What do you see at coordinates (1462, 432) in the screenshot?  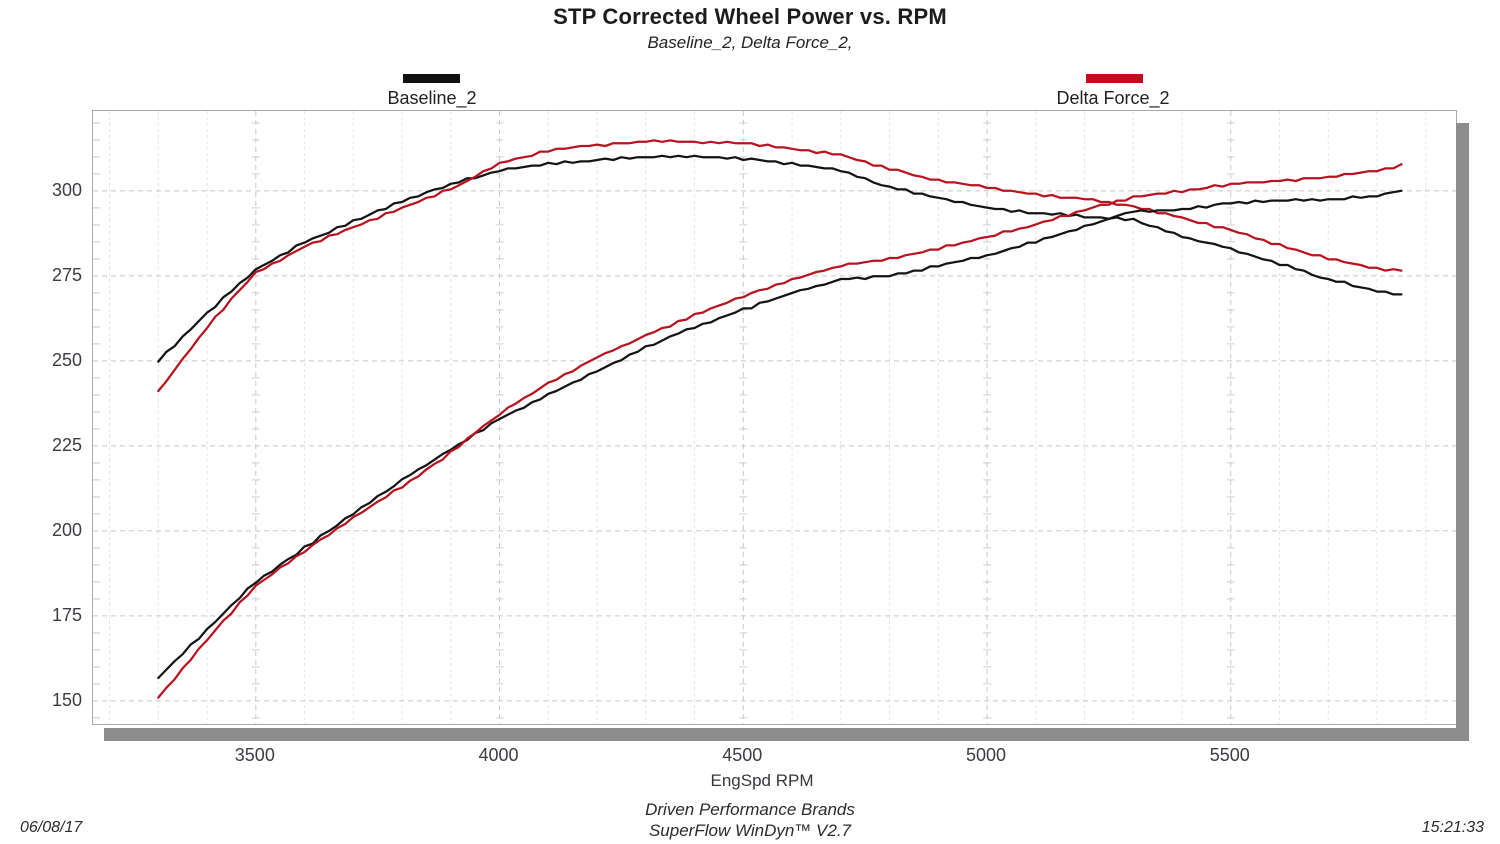 I see `plot-shadow-right` at bounding box center [1462, 432].